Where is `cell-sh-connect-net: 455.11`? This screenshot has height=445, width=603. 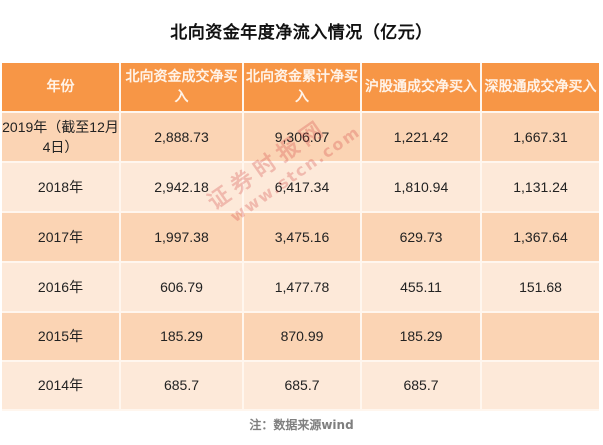 cell-sh-connect-net: 455.11 is located at coordinates (422, 288).